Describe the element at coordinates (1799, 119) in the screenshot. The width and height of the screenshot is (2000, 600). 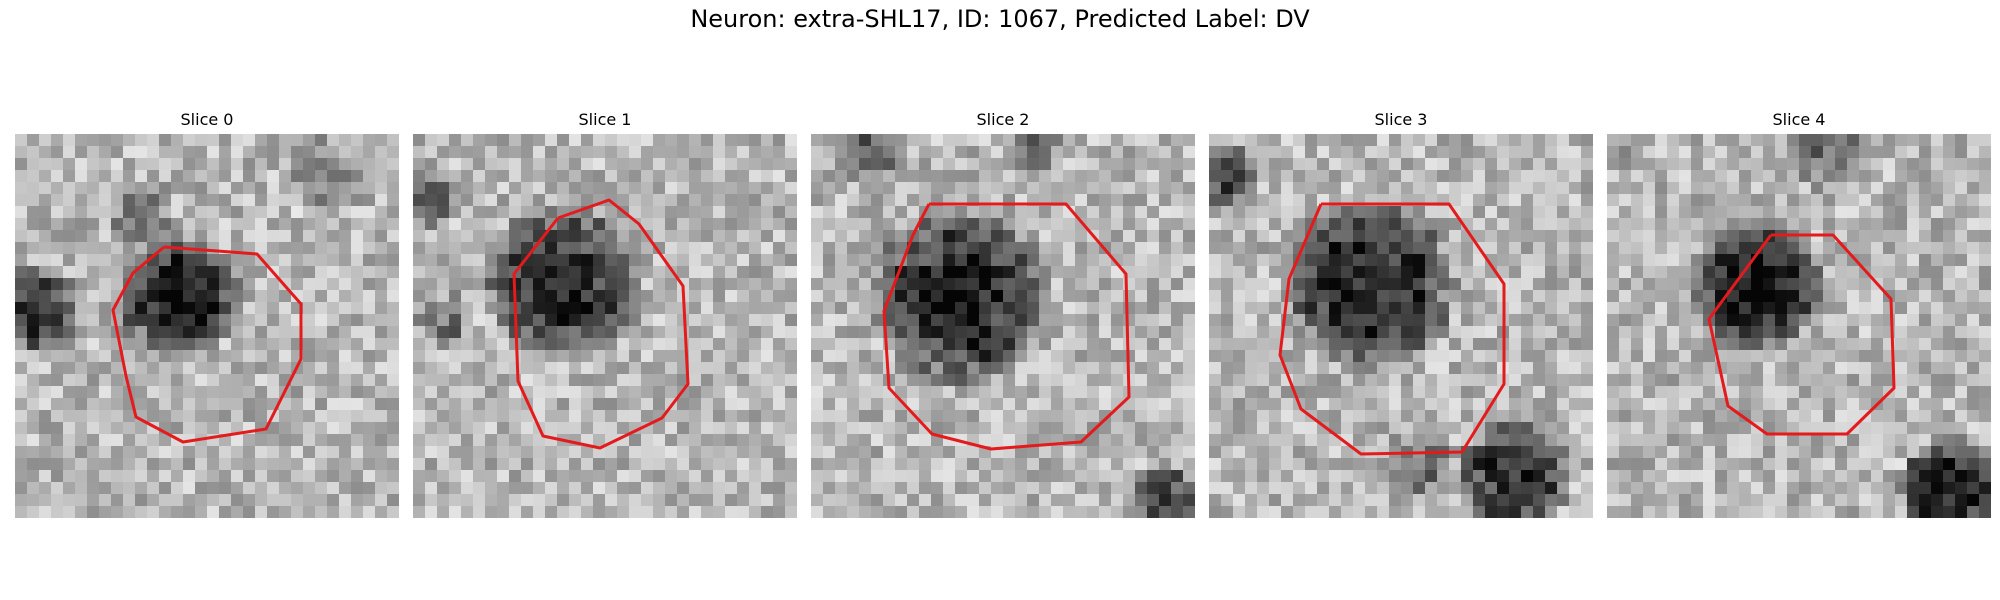
I see `slice-title: Slice 4` at that location.